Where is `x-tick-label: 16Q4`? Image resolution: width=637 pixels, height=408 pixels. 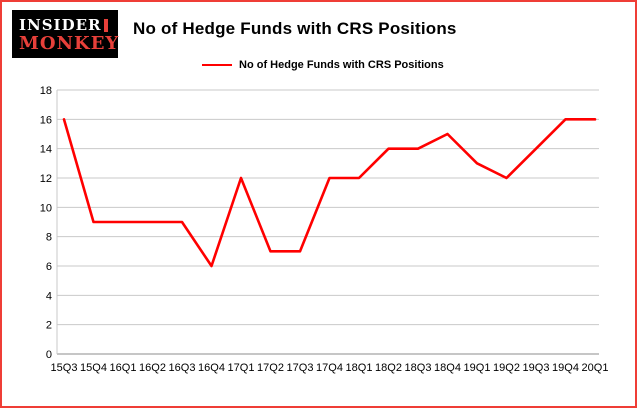 x-tick-label: 16Q4 is located at coordinates (211, 368).